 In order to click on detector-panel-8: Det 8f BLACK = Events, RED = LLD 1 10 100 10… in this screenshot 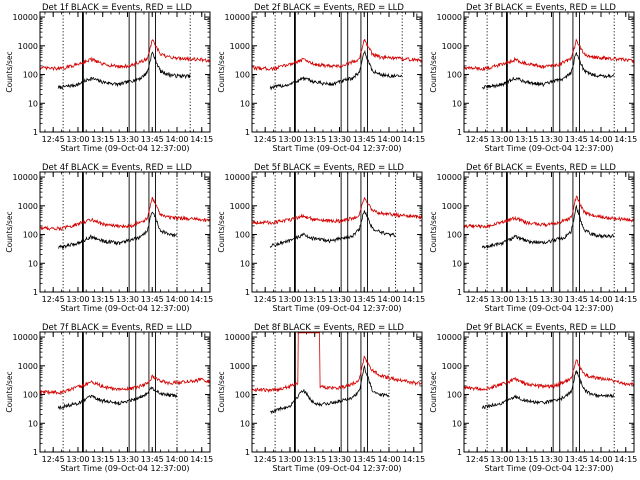, I will do `click(321, 398)`.